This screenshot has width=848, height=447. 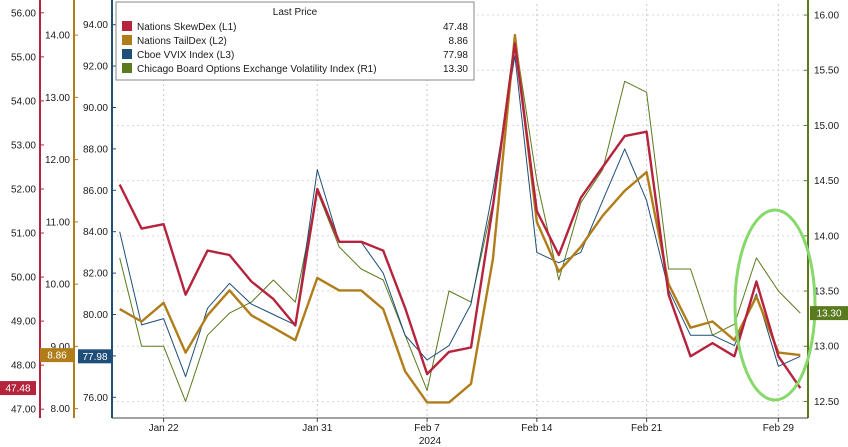 What do you see at coordinates (775, 305) in the screenshot?
I see `highlight-ellipse` at bounding box center [775, 305].